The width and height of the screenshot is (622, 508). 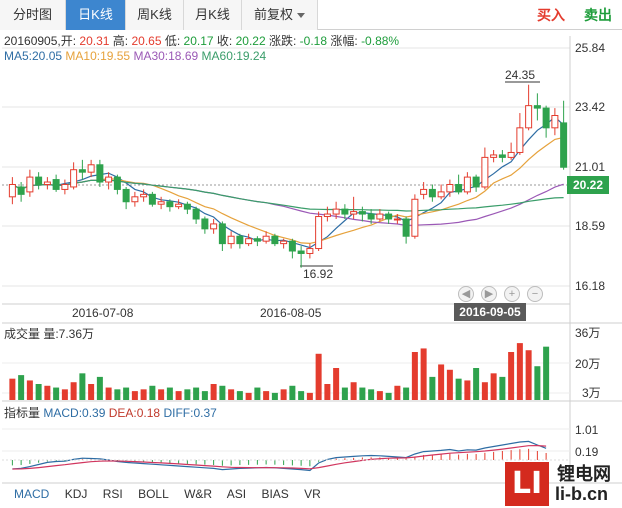 I want to click on tab-label: 月K线, so click(x=212, y=14).